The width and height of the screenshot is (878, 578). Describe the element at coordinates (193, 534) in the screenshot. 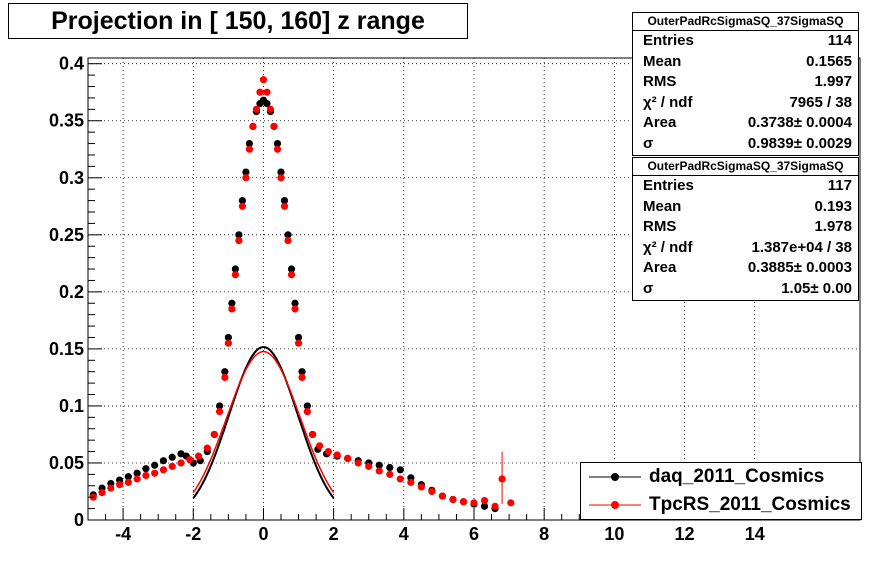

I see `x-tick-label: -2` at that location.